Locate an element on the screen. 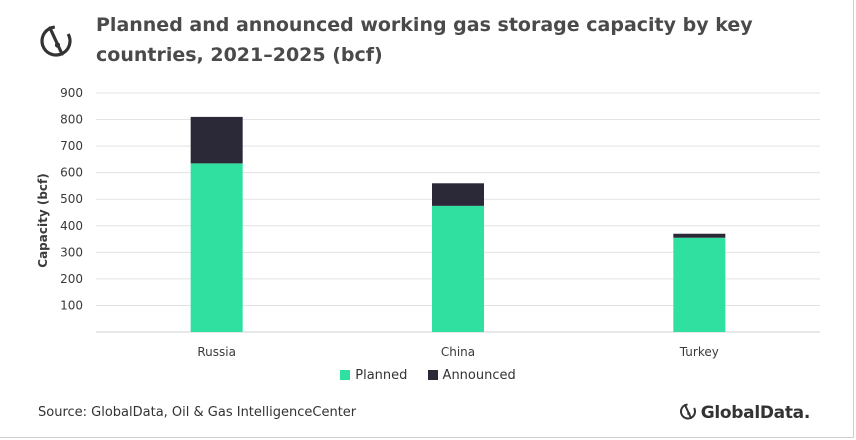 The height and width of the screenshot is (440, 856). legend-label-announced: Announced is located at coordinates (479, 375).